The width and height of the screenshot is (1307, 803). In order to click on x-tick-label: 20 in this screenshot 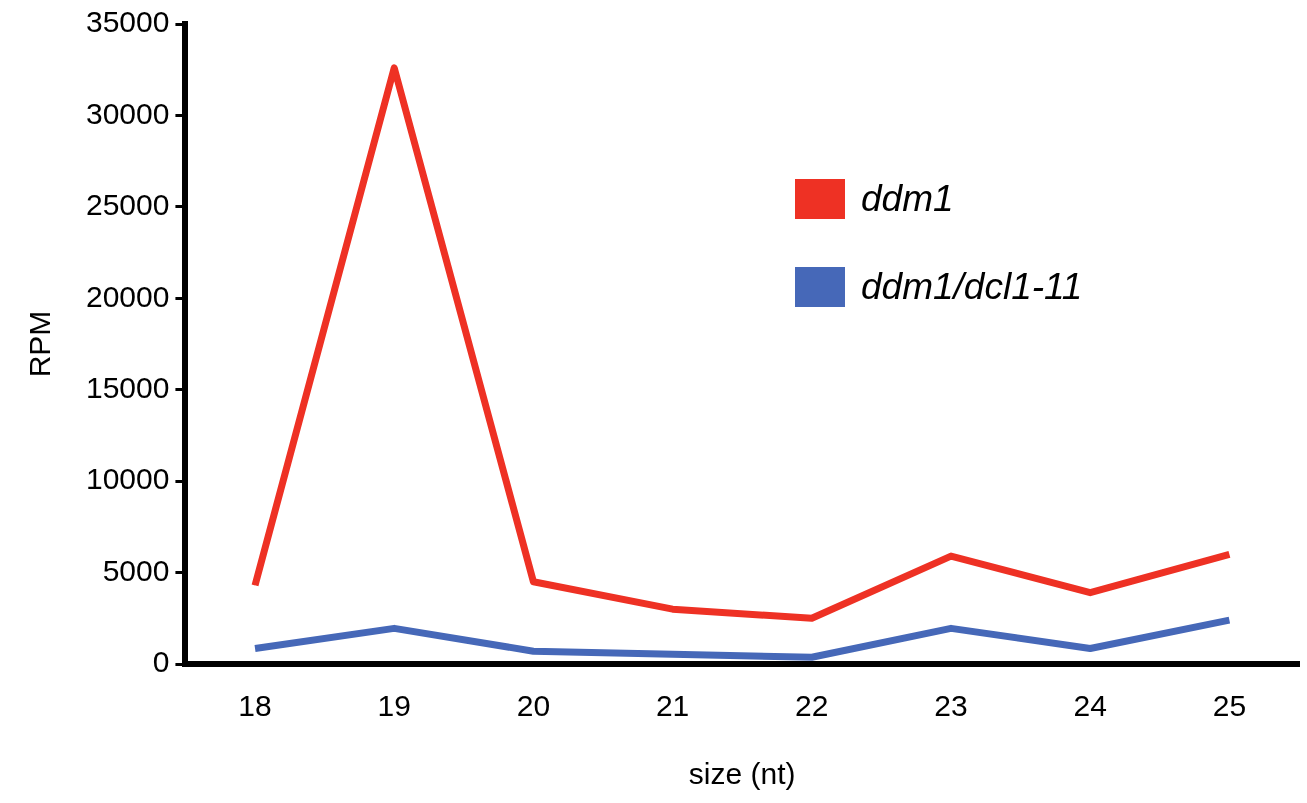, I will do `click(533, 706)`.